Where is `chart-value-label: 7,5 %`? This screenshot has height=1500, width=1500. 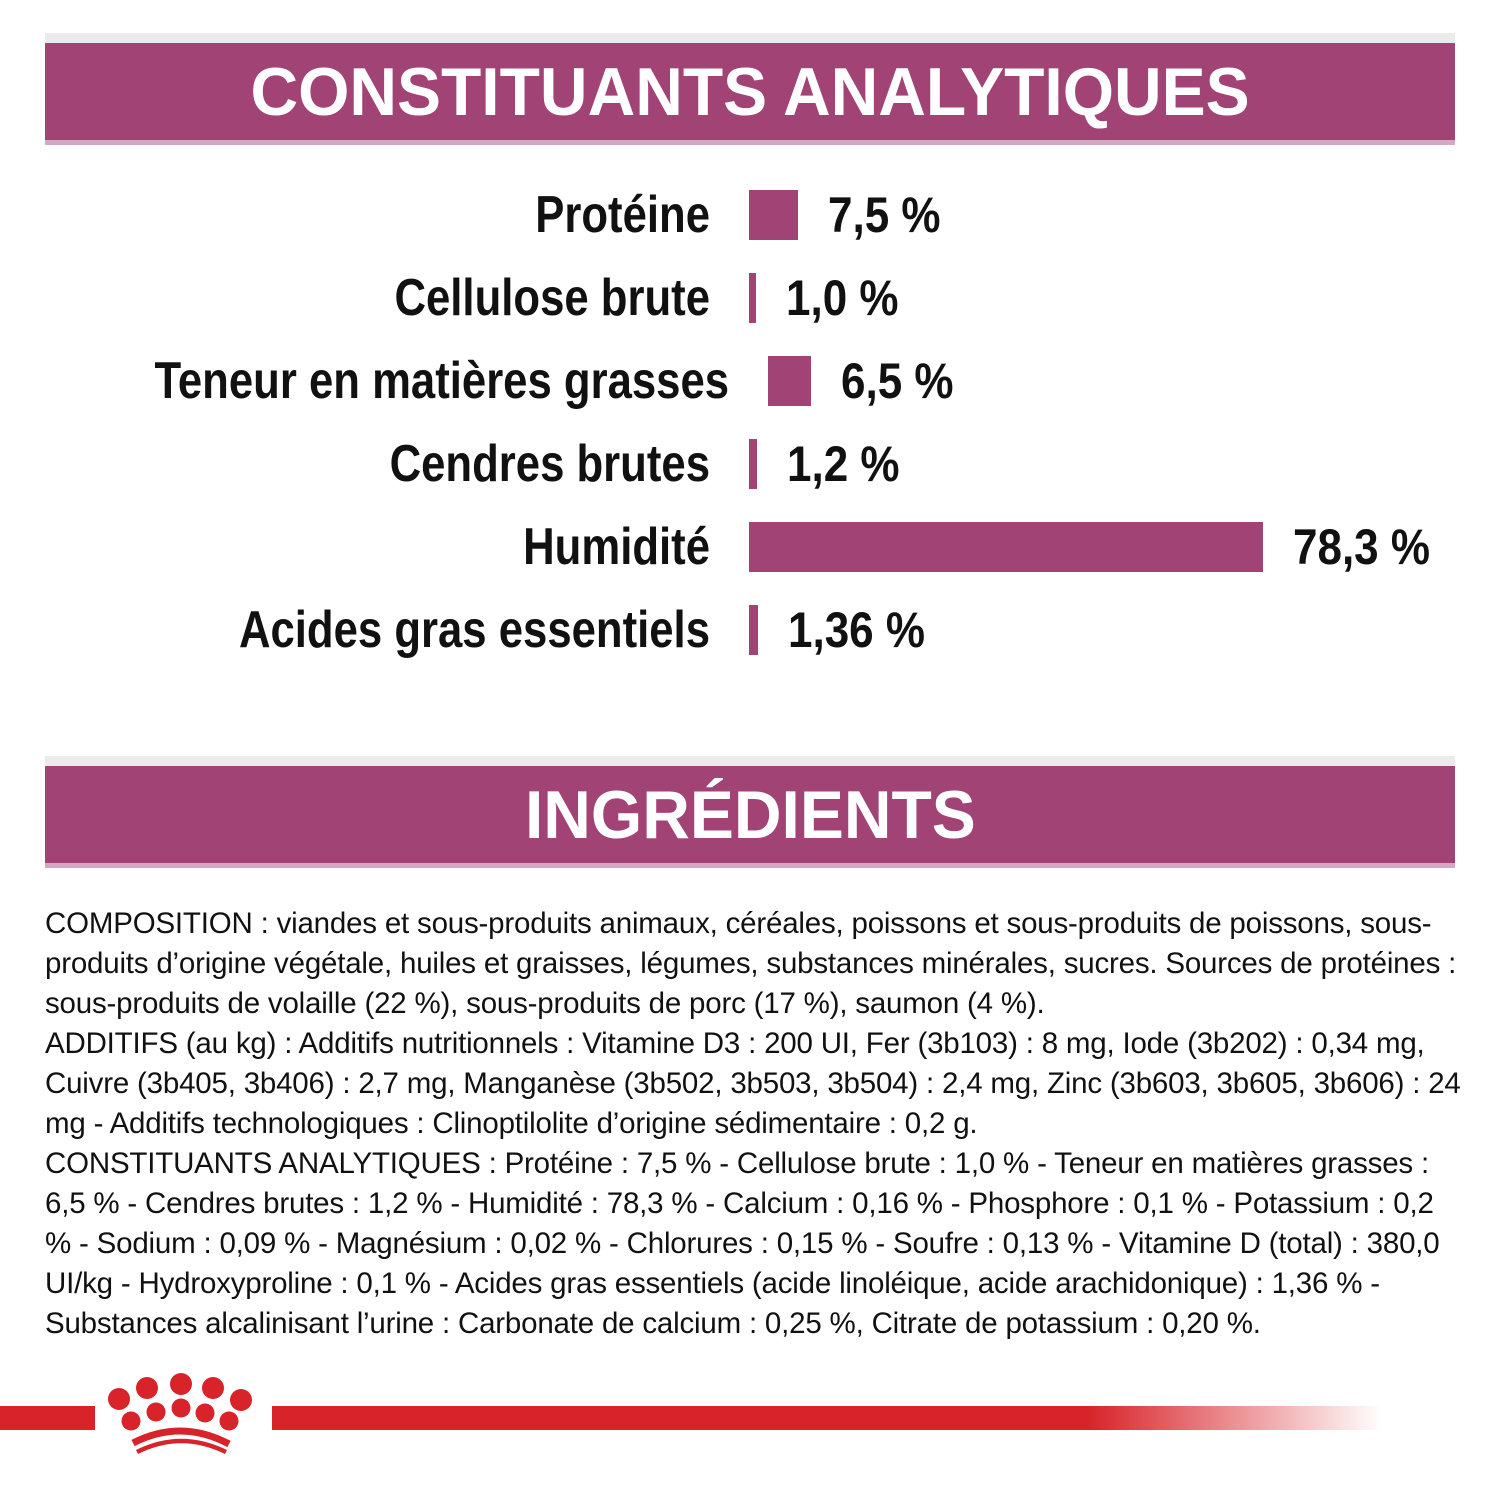
chart-value-label: 7,5 % is located at coordinates (884, 215).